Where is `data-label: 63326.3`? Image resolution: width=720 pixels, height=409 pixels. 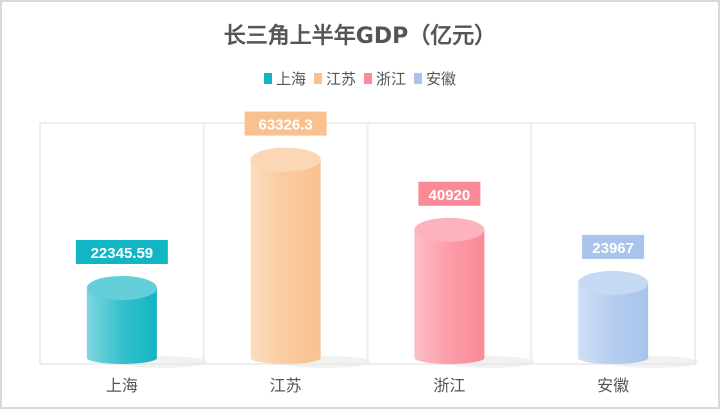 data-label: 63326.3 is located at coordinates (286, 125).